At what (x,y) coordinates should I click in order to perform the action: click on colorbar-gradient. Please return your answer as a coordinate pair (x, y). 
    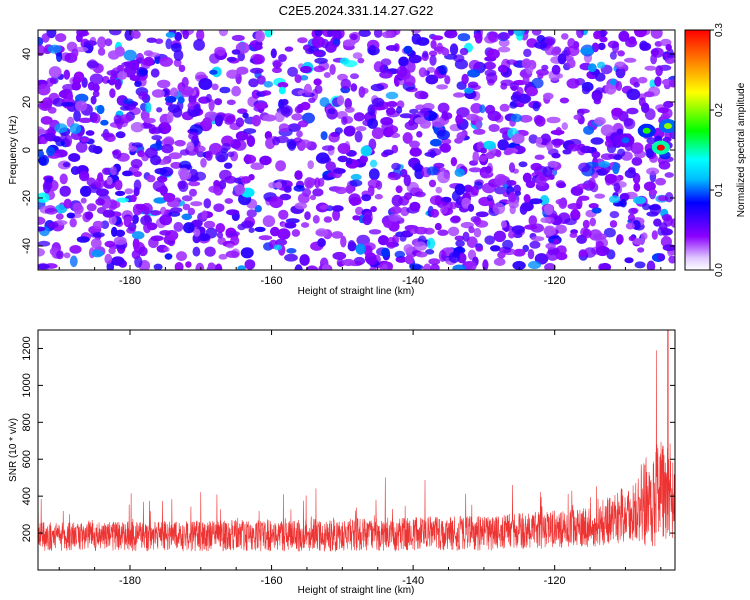
    Looking at the image, I should click on (697, 150).